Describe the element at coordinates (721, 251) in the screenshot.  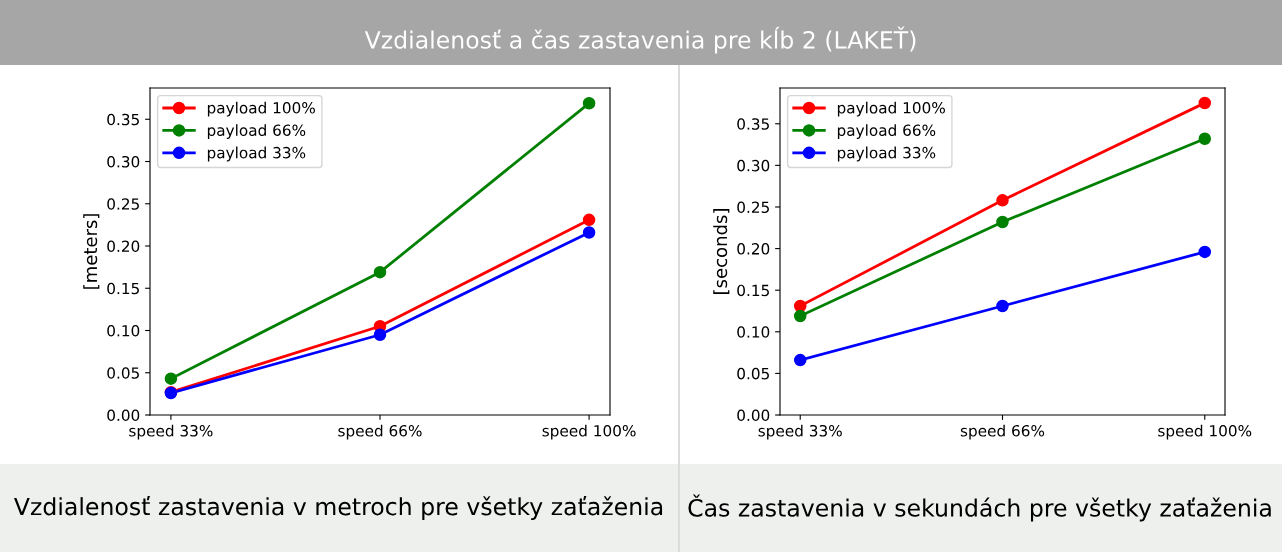
I see `y-axis-title: [seconds]` at that location.